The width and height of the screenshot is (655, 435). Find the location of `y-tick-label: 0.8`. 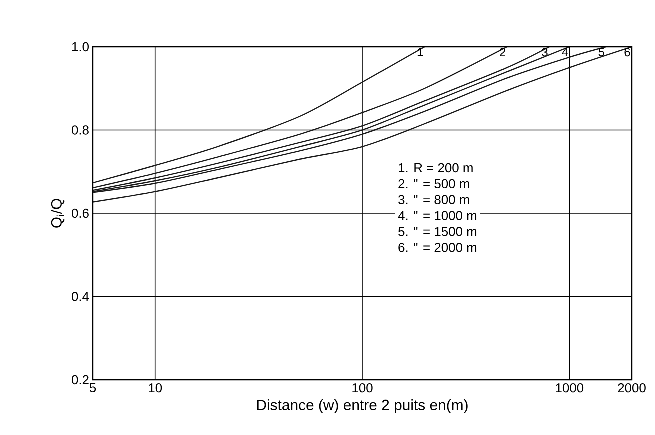

y-tick-label: 0.8 is located at coordinates (80, 130).